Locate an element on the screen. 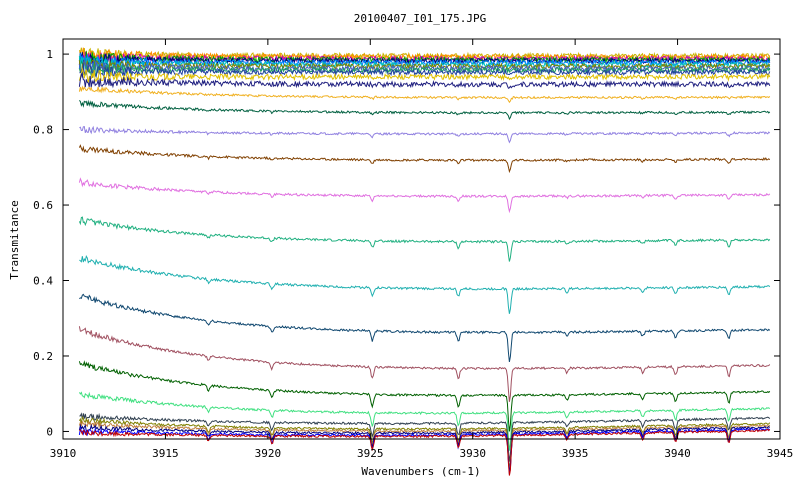  x-tick-label: 3915 is located at coordinates (165, 453).